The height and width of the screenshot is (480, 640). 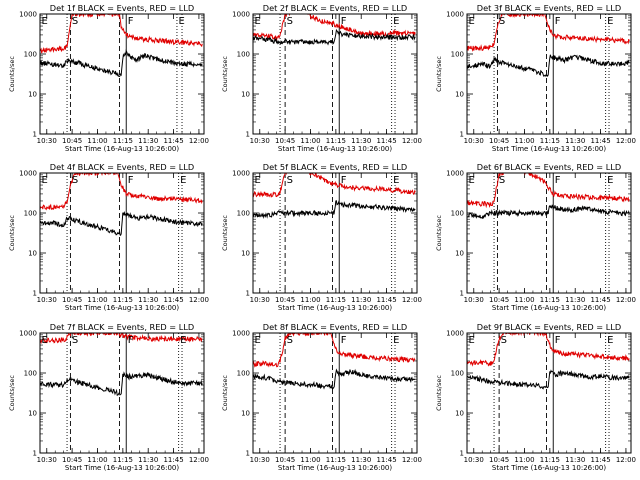 I want to click on chart-title: Det 7f BLACK = Events, RED = LLD, so click(x=122, y=327).